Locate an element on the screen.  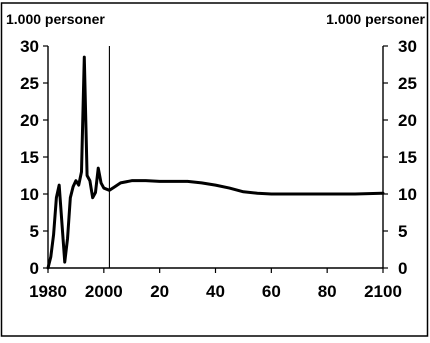
y-tick-label-right: 0 is located at coordinates (402, 268).